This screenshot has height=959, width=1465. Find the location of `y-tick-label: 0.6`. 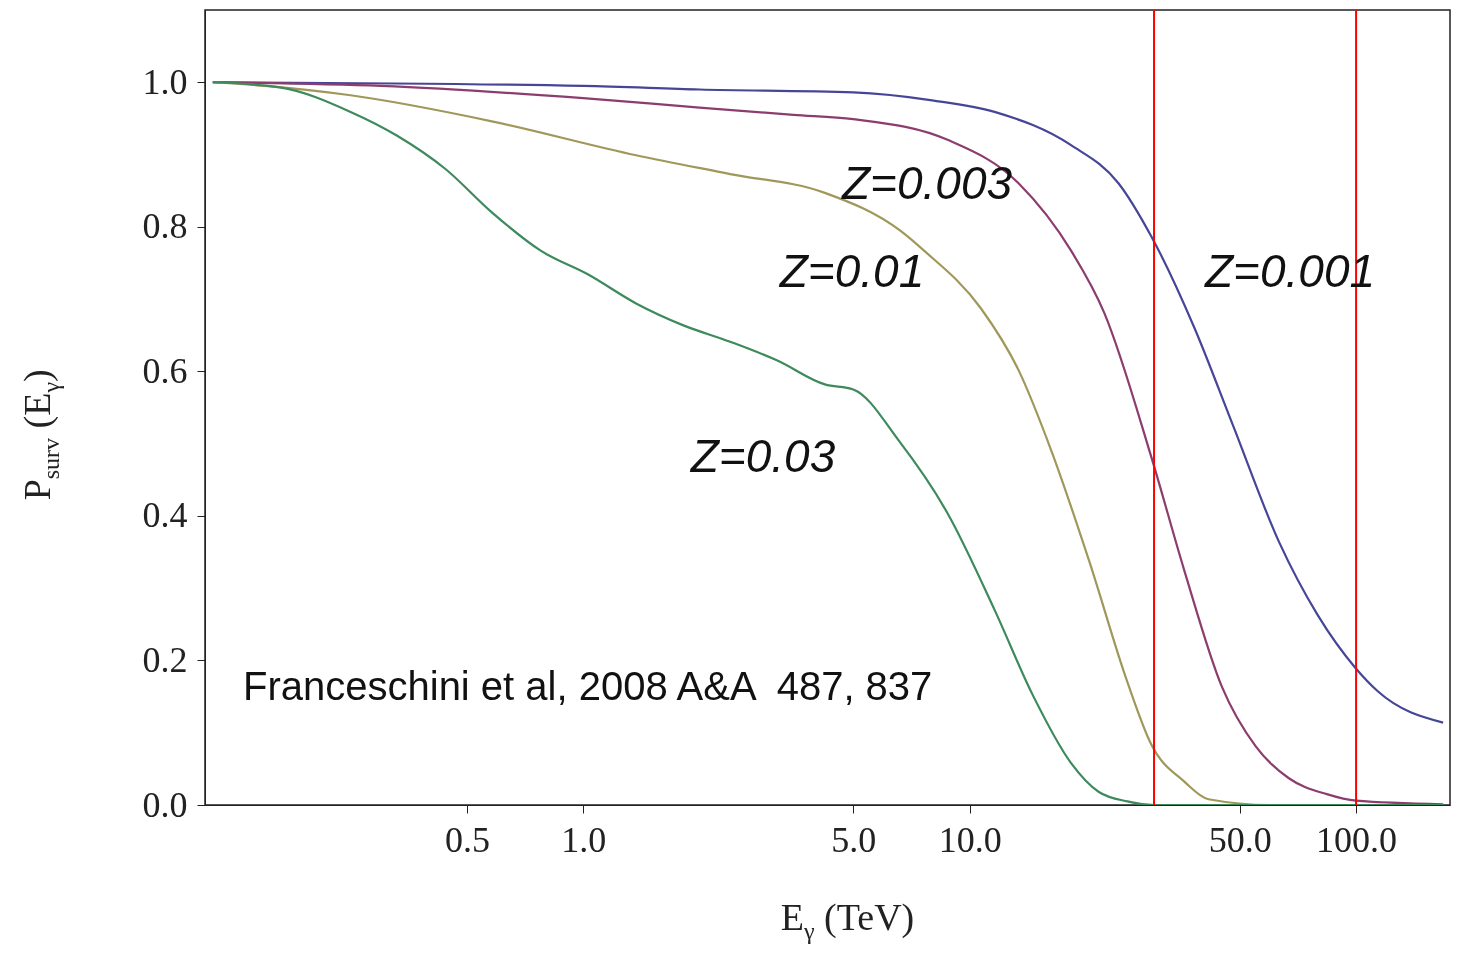

y-tick-label: 0.6 is located at coordinates (165, 370).